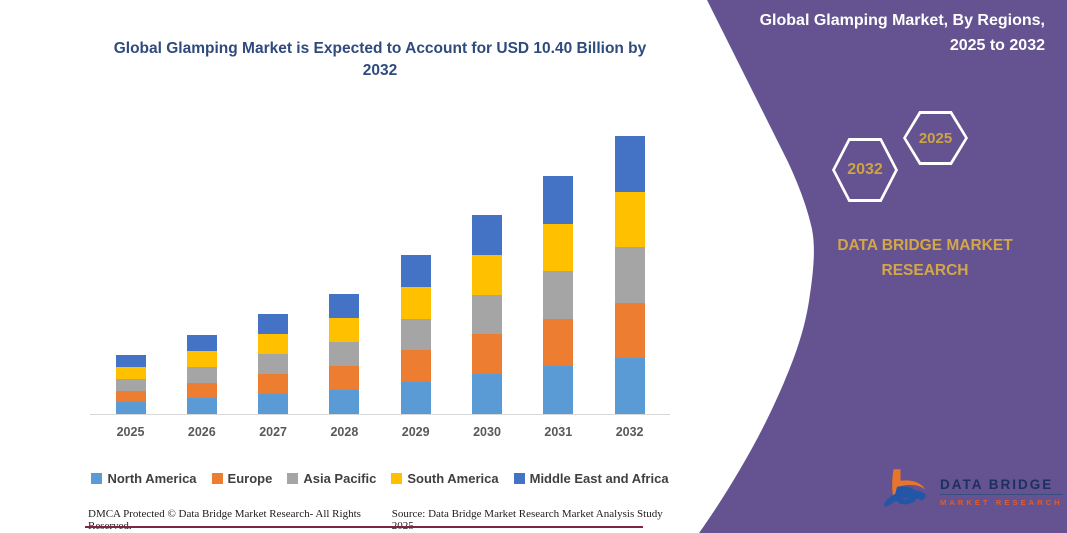 The width and height of the screenshot is (1067, 533). I want to click on x-axis-label-2031: 2031, so click(558, 432).